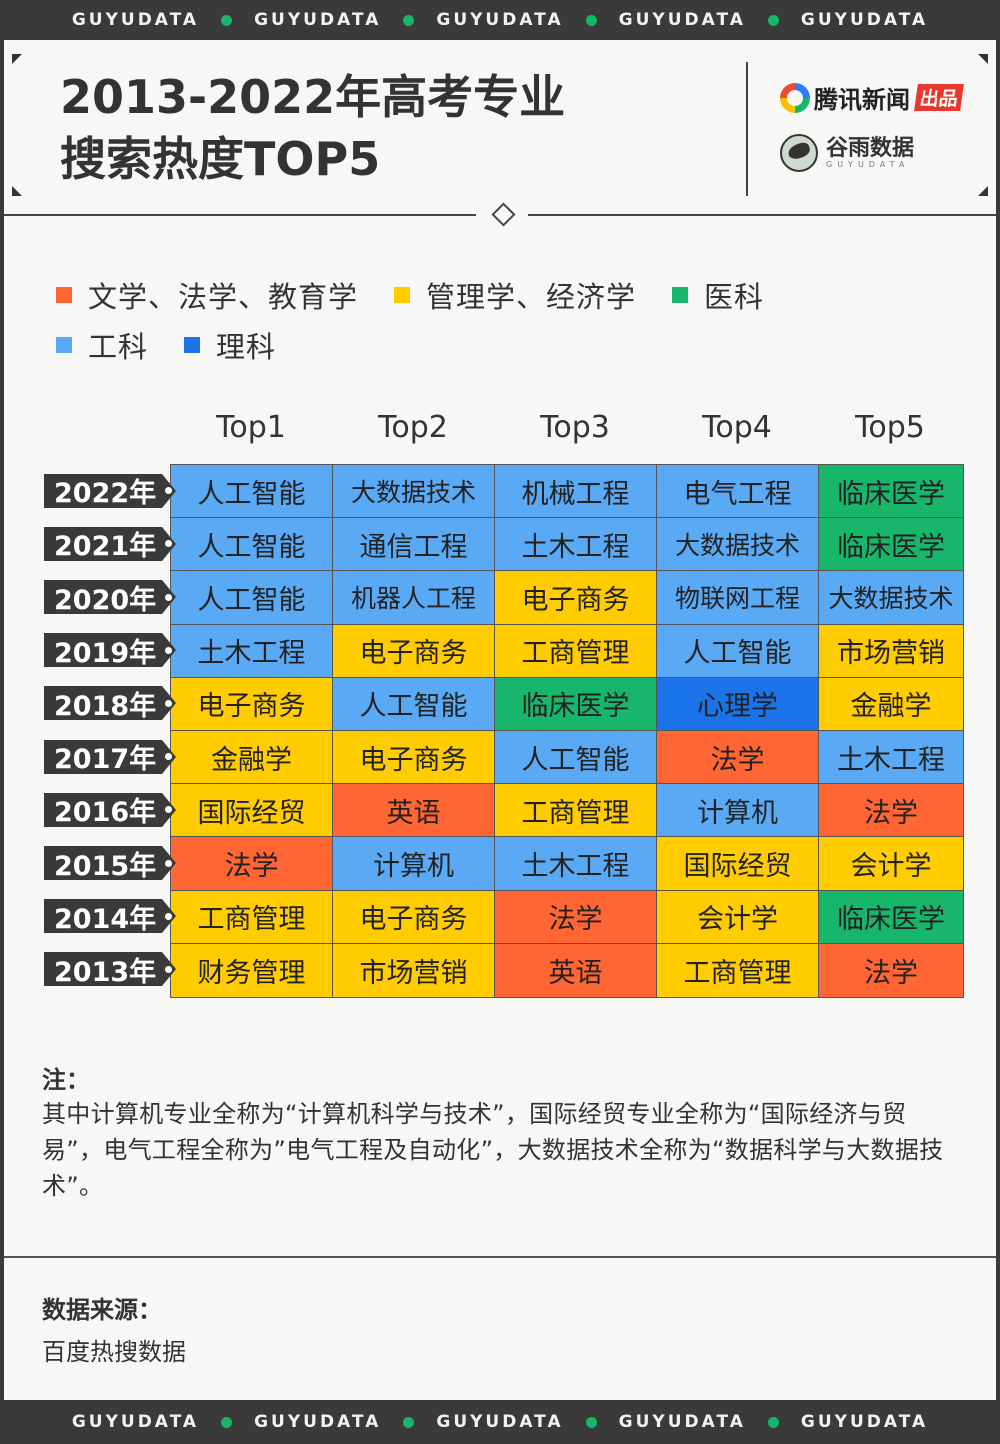 The image size is (1000, 1444). I want to click on logo2-text: 谷雨数据, so click(870, 148).